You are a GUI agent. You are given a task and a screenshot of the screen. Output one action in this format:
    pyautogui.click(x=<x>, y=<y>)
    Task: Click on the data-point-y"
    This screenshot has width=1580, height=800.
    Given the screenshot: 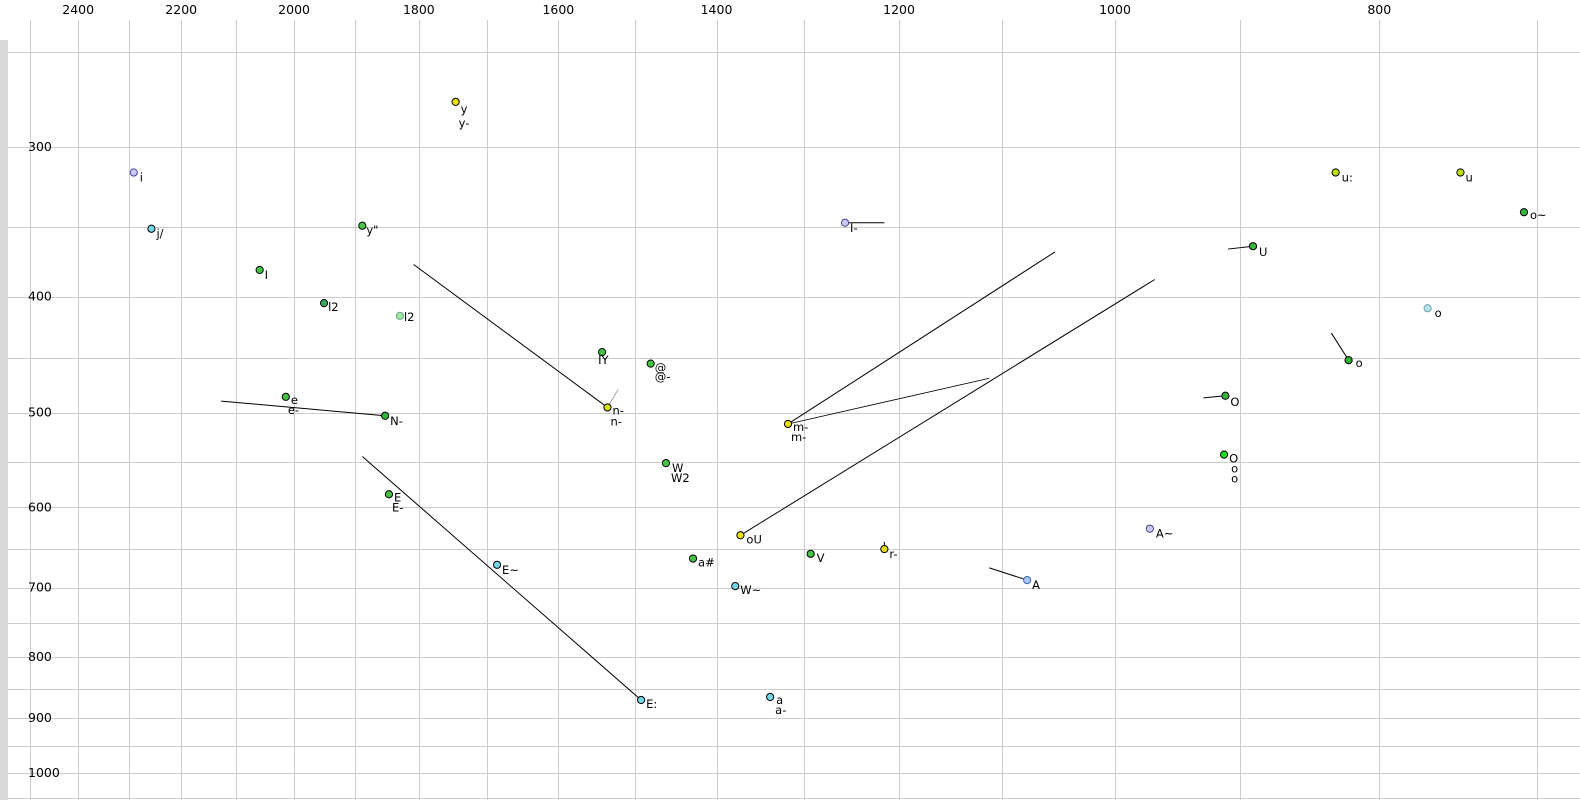 What is the action you would take?
    pyautogui.click(x=362, y=225)
    